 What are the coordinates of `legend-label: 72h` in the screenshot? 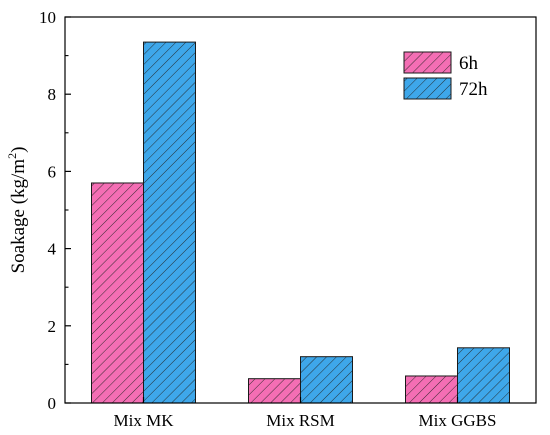 It's located at (473, 89).